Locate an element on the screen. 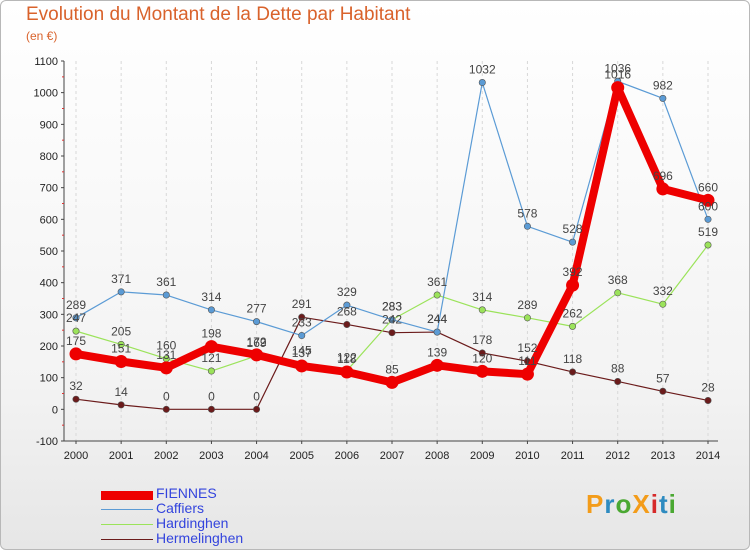  data-label-hermelinghen: 291 is located at coordinates (302, 304).